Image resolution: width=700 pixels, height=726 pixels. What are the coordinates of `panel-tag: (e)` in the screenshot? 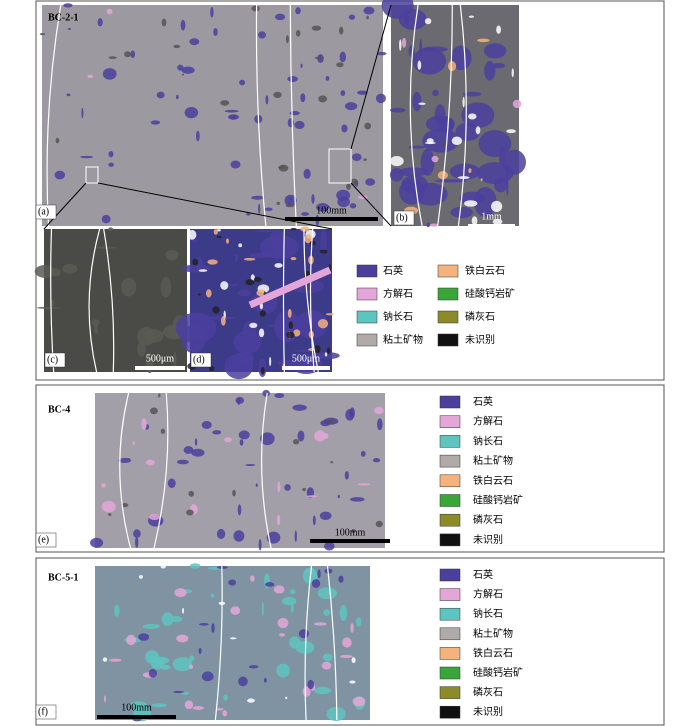 It's located at (43, 539).